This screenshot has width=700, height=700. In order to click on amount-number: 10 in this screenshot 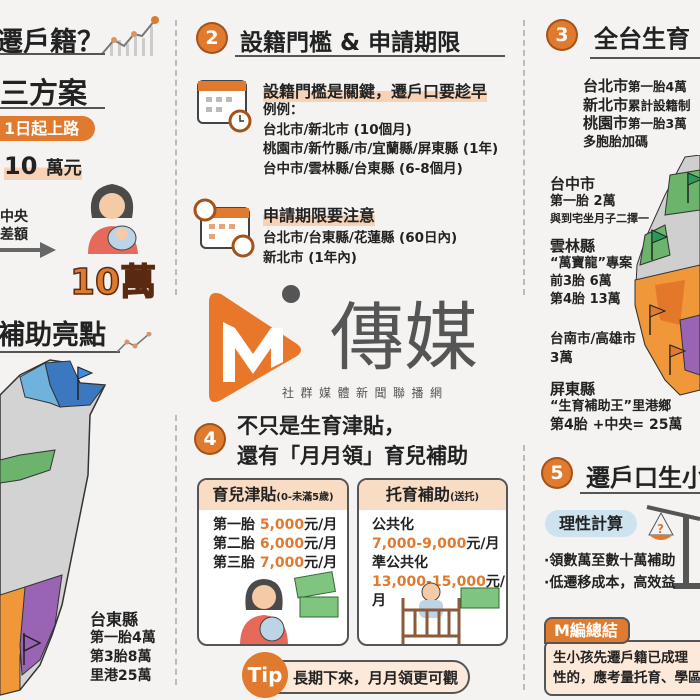, I will do `click(21, 166)`.